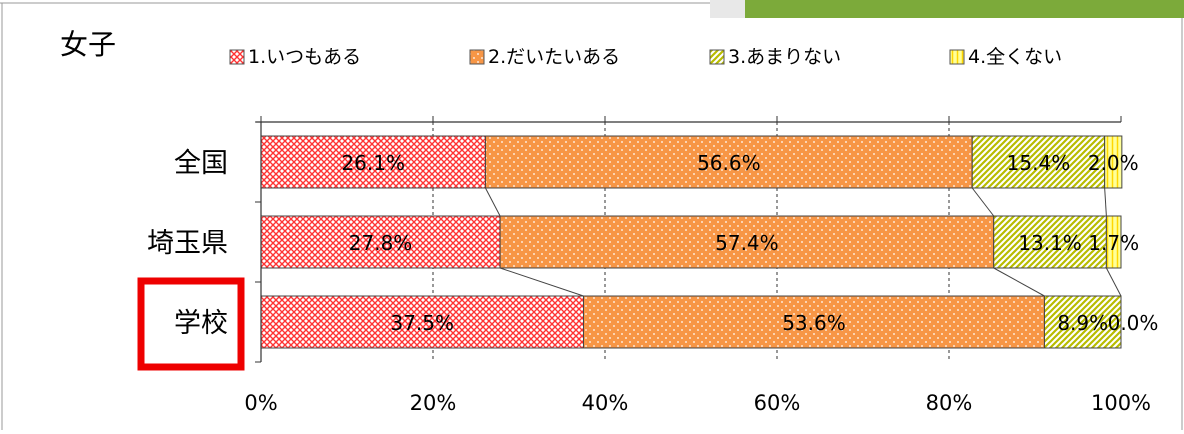 This screenshot has height=434, width=1184. I want to click on legend-item-1: 1.いつもある, so click(295, 57).